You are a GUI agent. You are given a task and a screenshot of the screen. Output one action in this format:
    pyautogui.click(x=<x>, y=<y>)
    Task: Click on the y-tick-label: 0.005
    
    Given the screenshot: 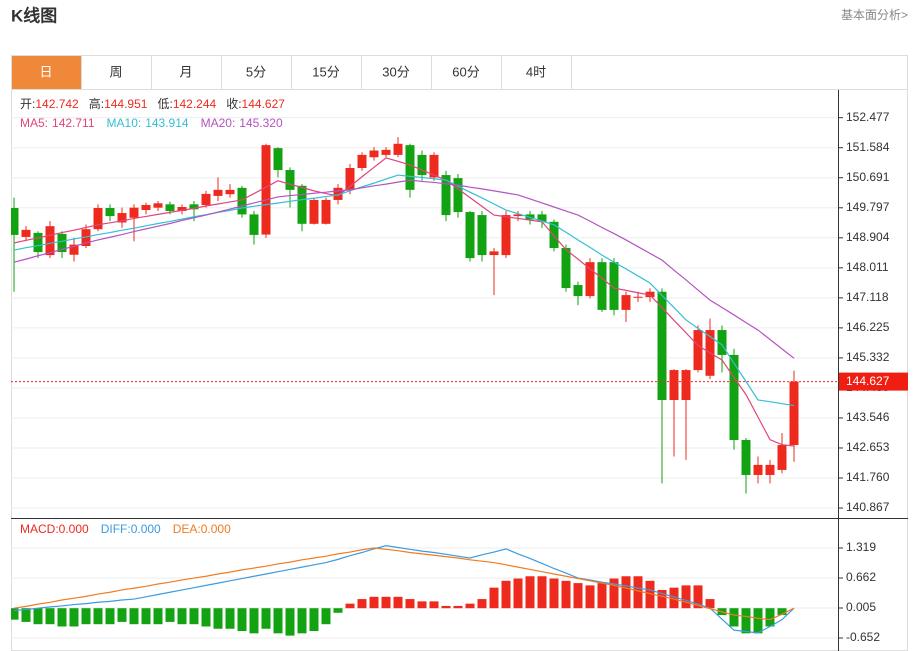 What is the action you would take?
    pyautogui.click(x=861, y=607)
    